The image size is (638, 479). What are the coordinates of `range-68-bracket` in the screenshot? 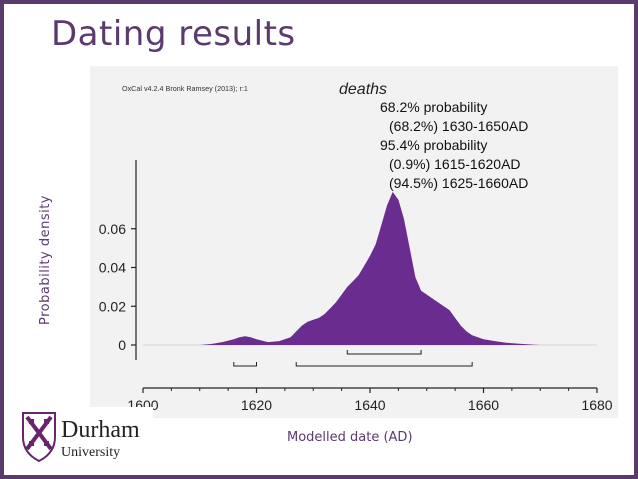 It's located at (384, 352).